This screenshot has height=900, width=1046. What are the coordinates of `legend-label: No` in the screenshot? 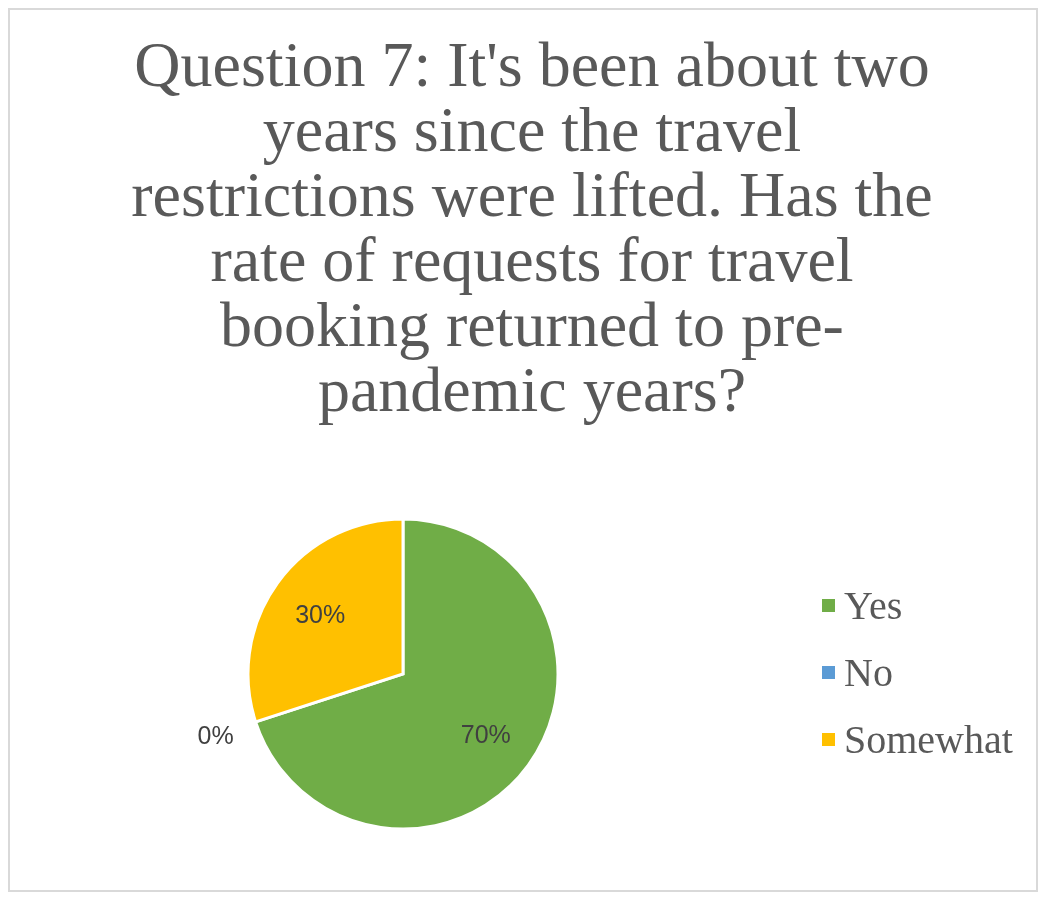 It's located at (868, 672).